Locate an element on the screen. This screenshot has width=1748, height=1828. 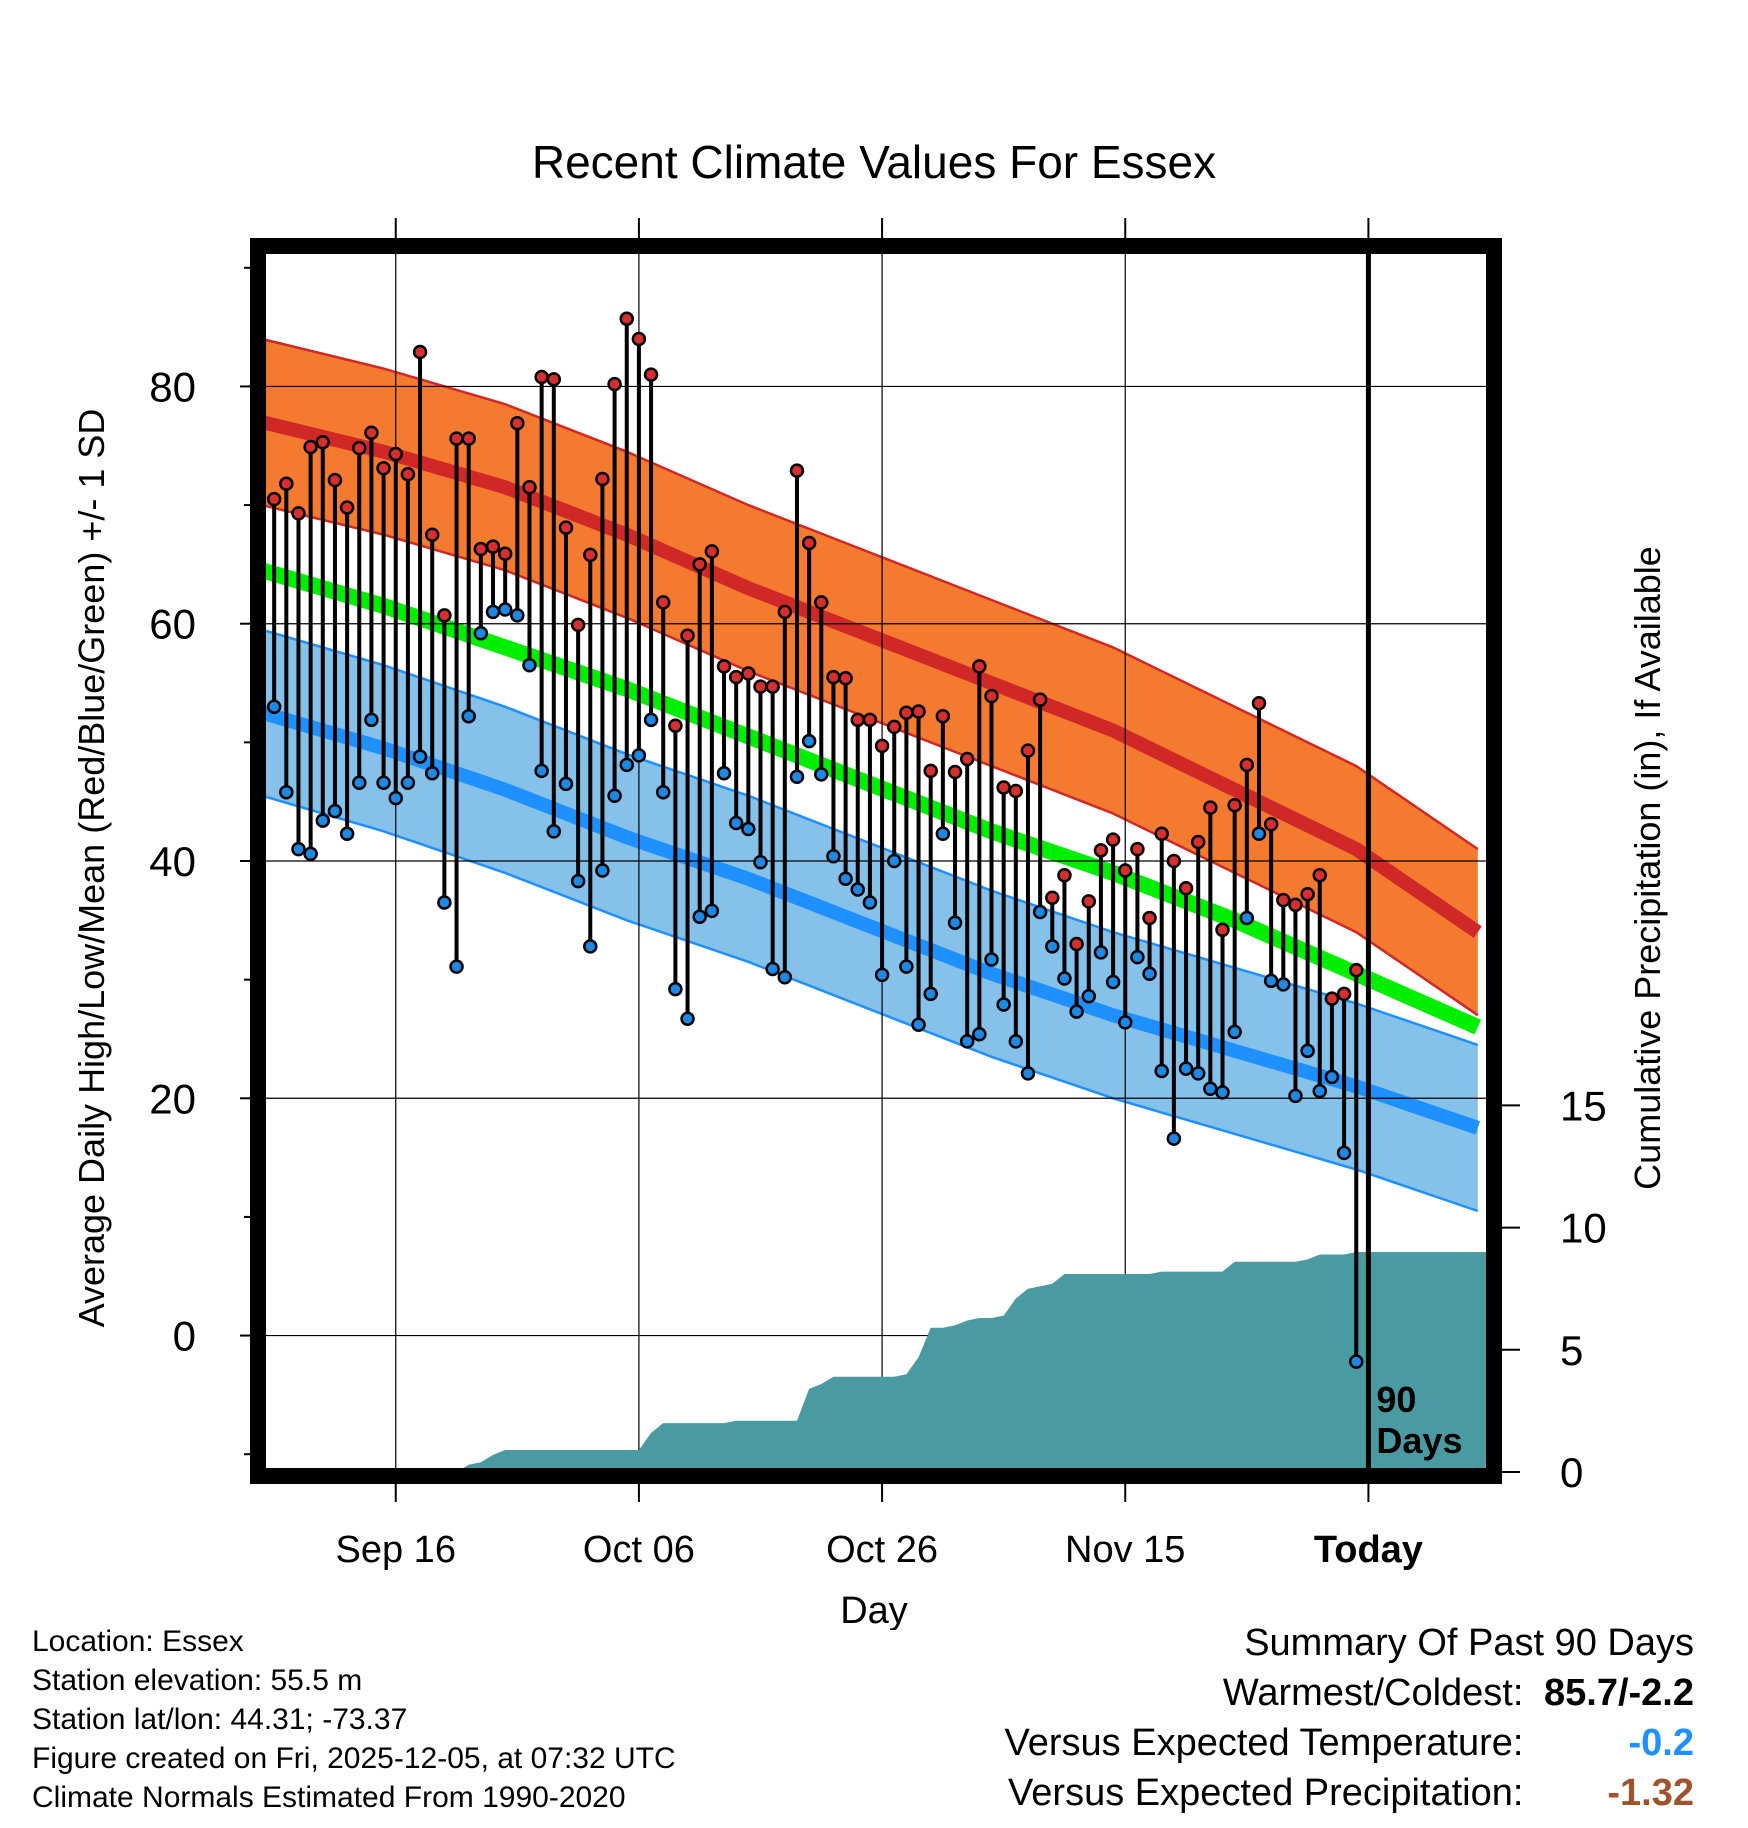
today-label-90: 90 is located at coordinates (1396, 1399).